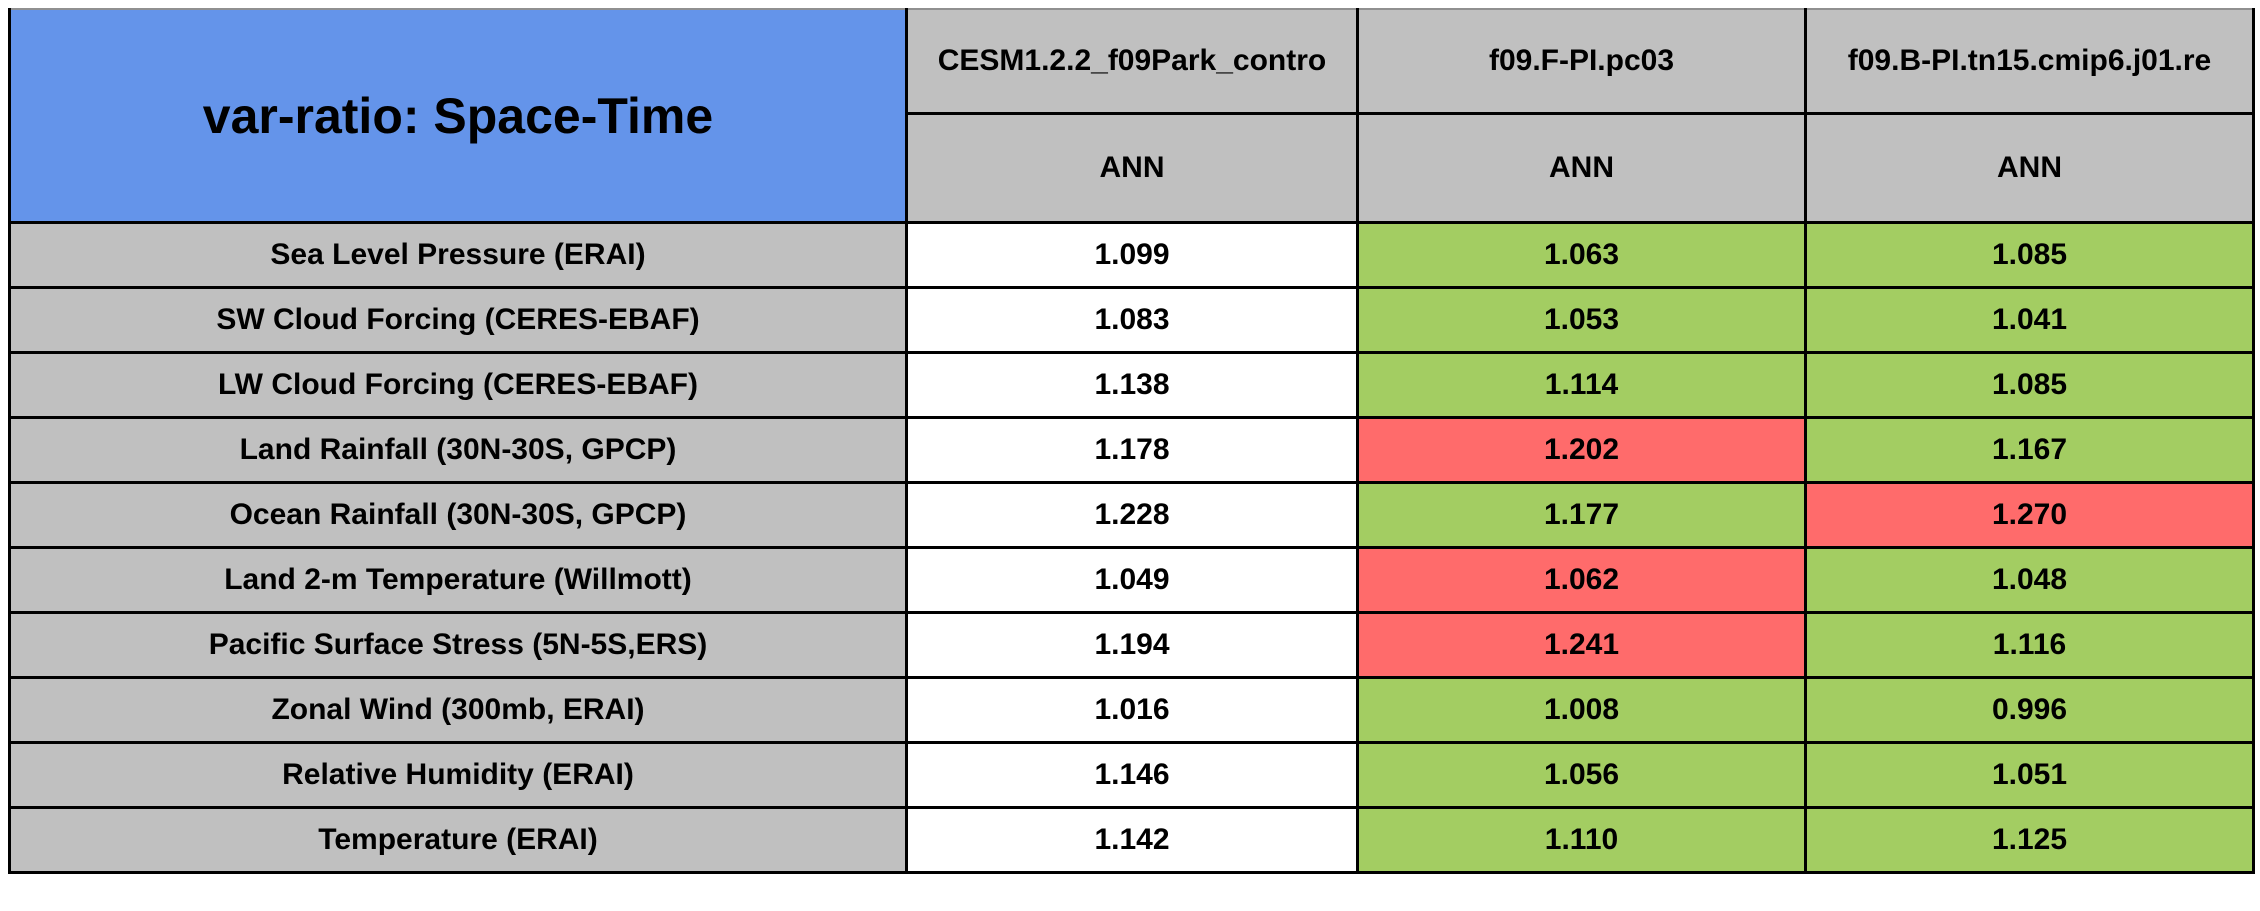  What do you see at coordinates (1581, 320) in the screenshot?
I see `value-cell: 1.053` at bounding box center [1581, 320].